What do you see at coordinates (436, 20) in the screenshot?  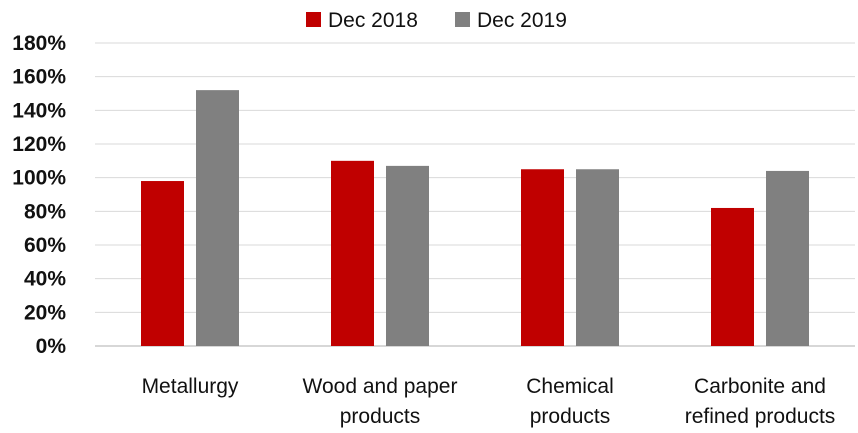 I see `legend: Dec 2018 Dec 2019` at bounding box center [436, 20].